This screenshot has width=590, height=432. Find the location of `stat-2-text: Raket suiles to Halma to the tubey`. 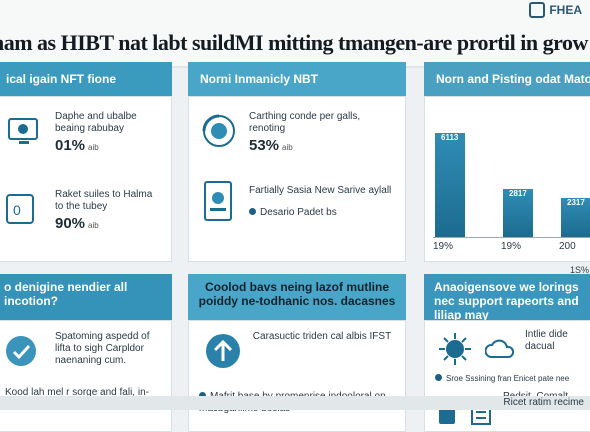

stat-2-text: Raket suiles to Halma to the tubey is located at coordinates (104, 200).